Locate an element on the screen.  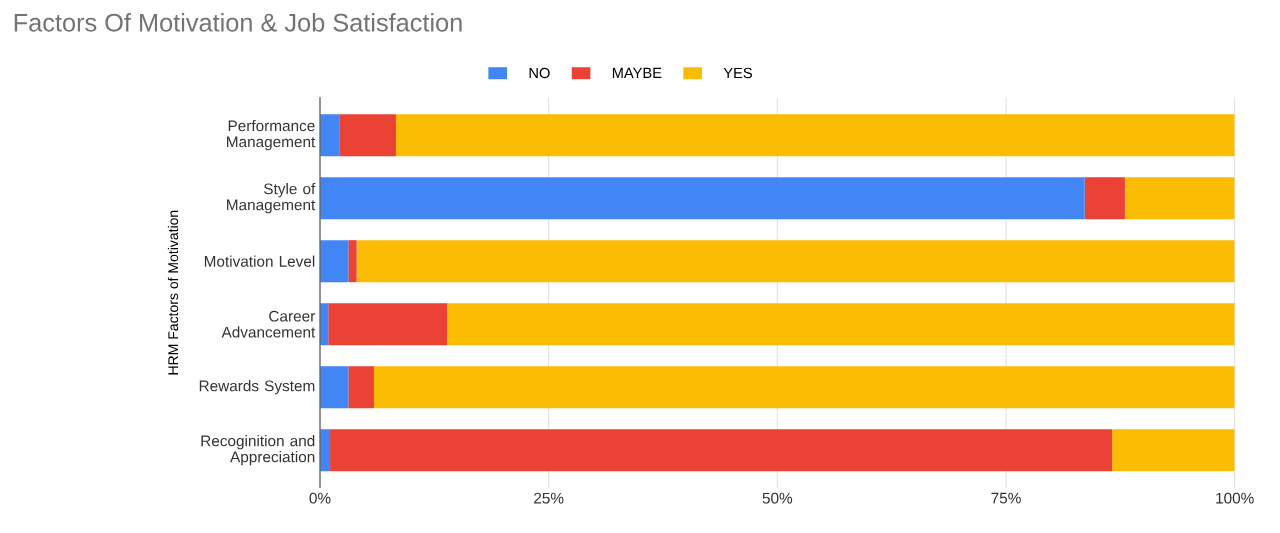
y-tick-label: Performance Management is located at coordinates (271, 135).